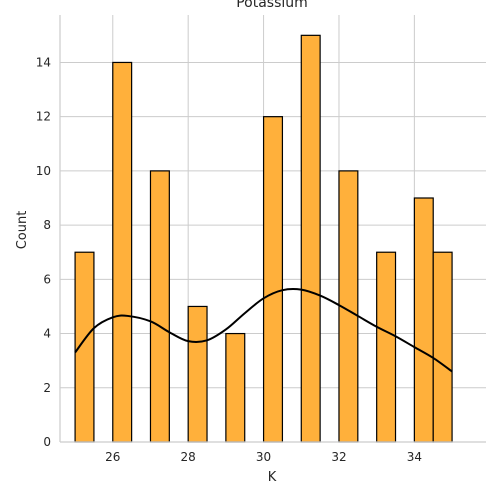 The image size is (500, 500). I want to click on kde-curve, so click(263, 330).